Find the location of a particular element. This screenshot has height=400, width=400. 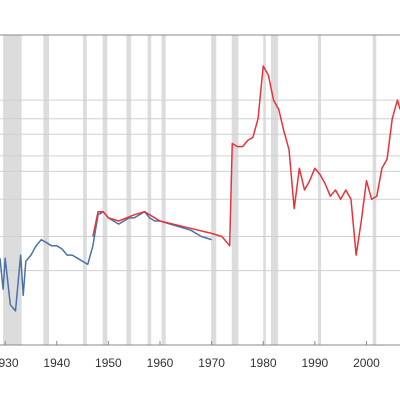

x-tick-label: 1940 is located at coordinates (56, 363).